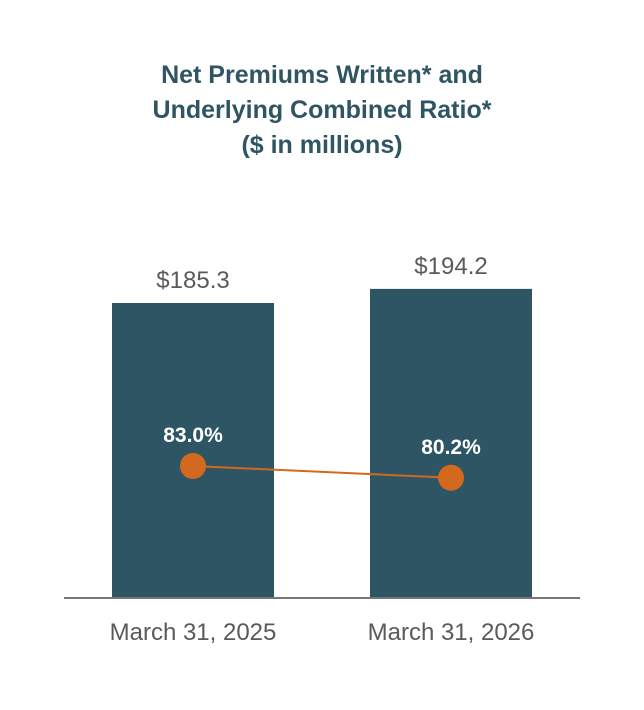 The height and width of the screenshot is (710, 644). I want to click on bar-value-label-2: $194.2, so click(450, 266).